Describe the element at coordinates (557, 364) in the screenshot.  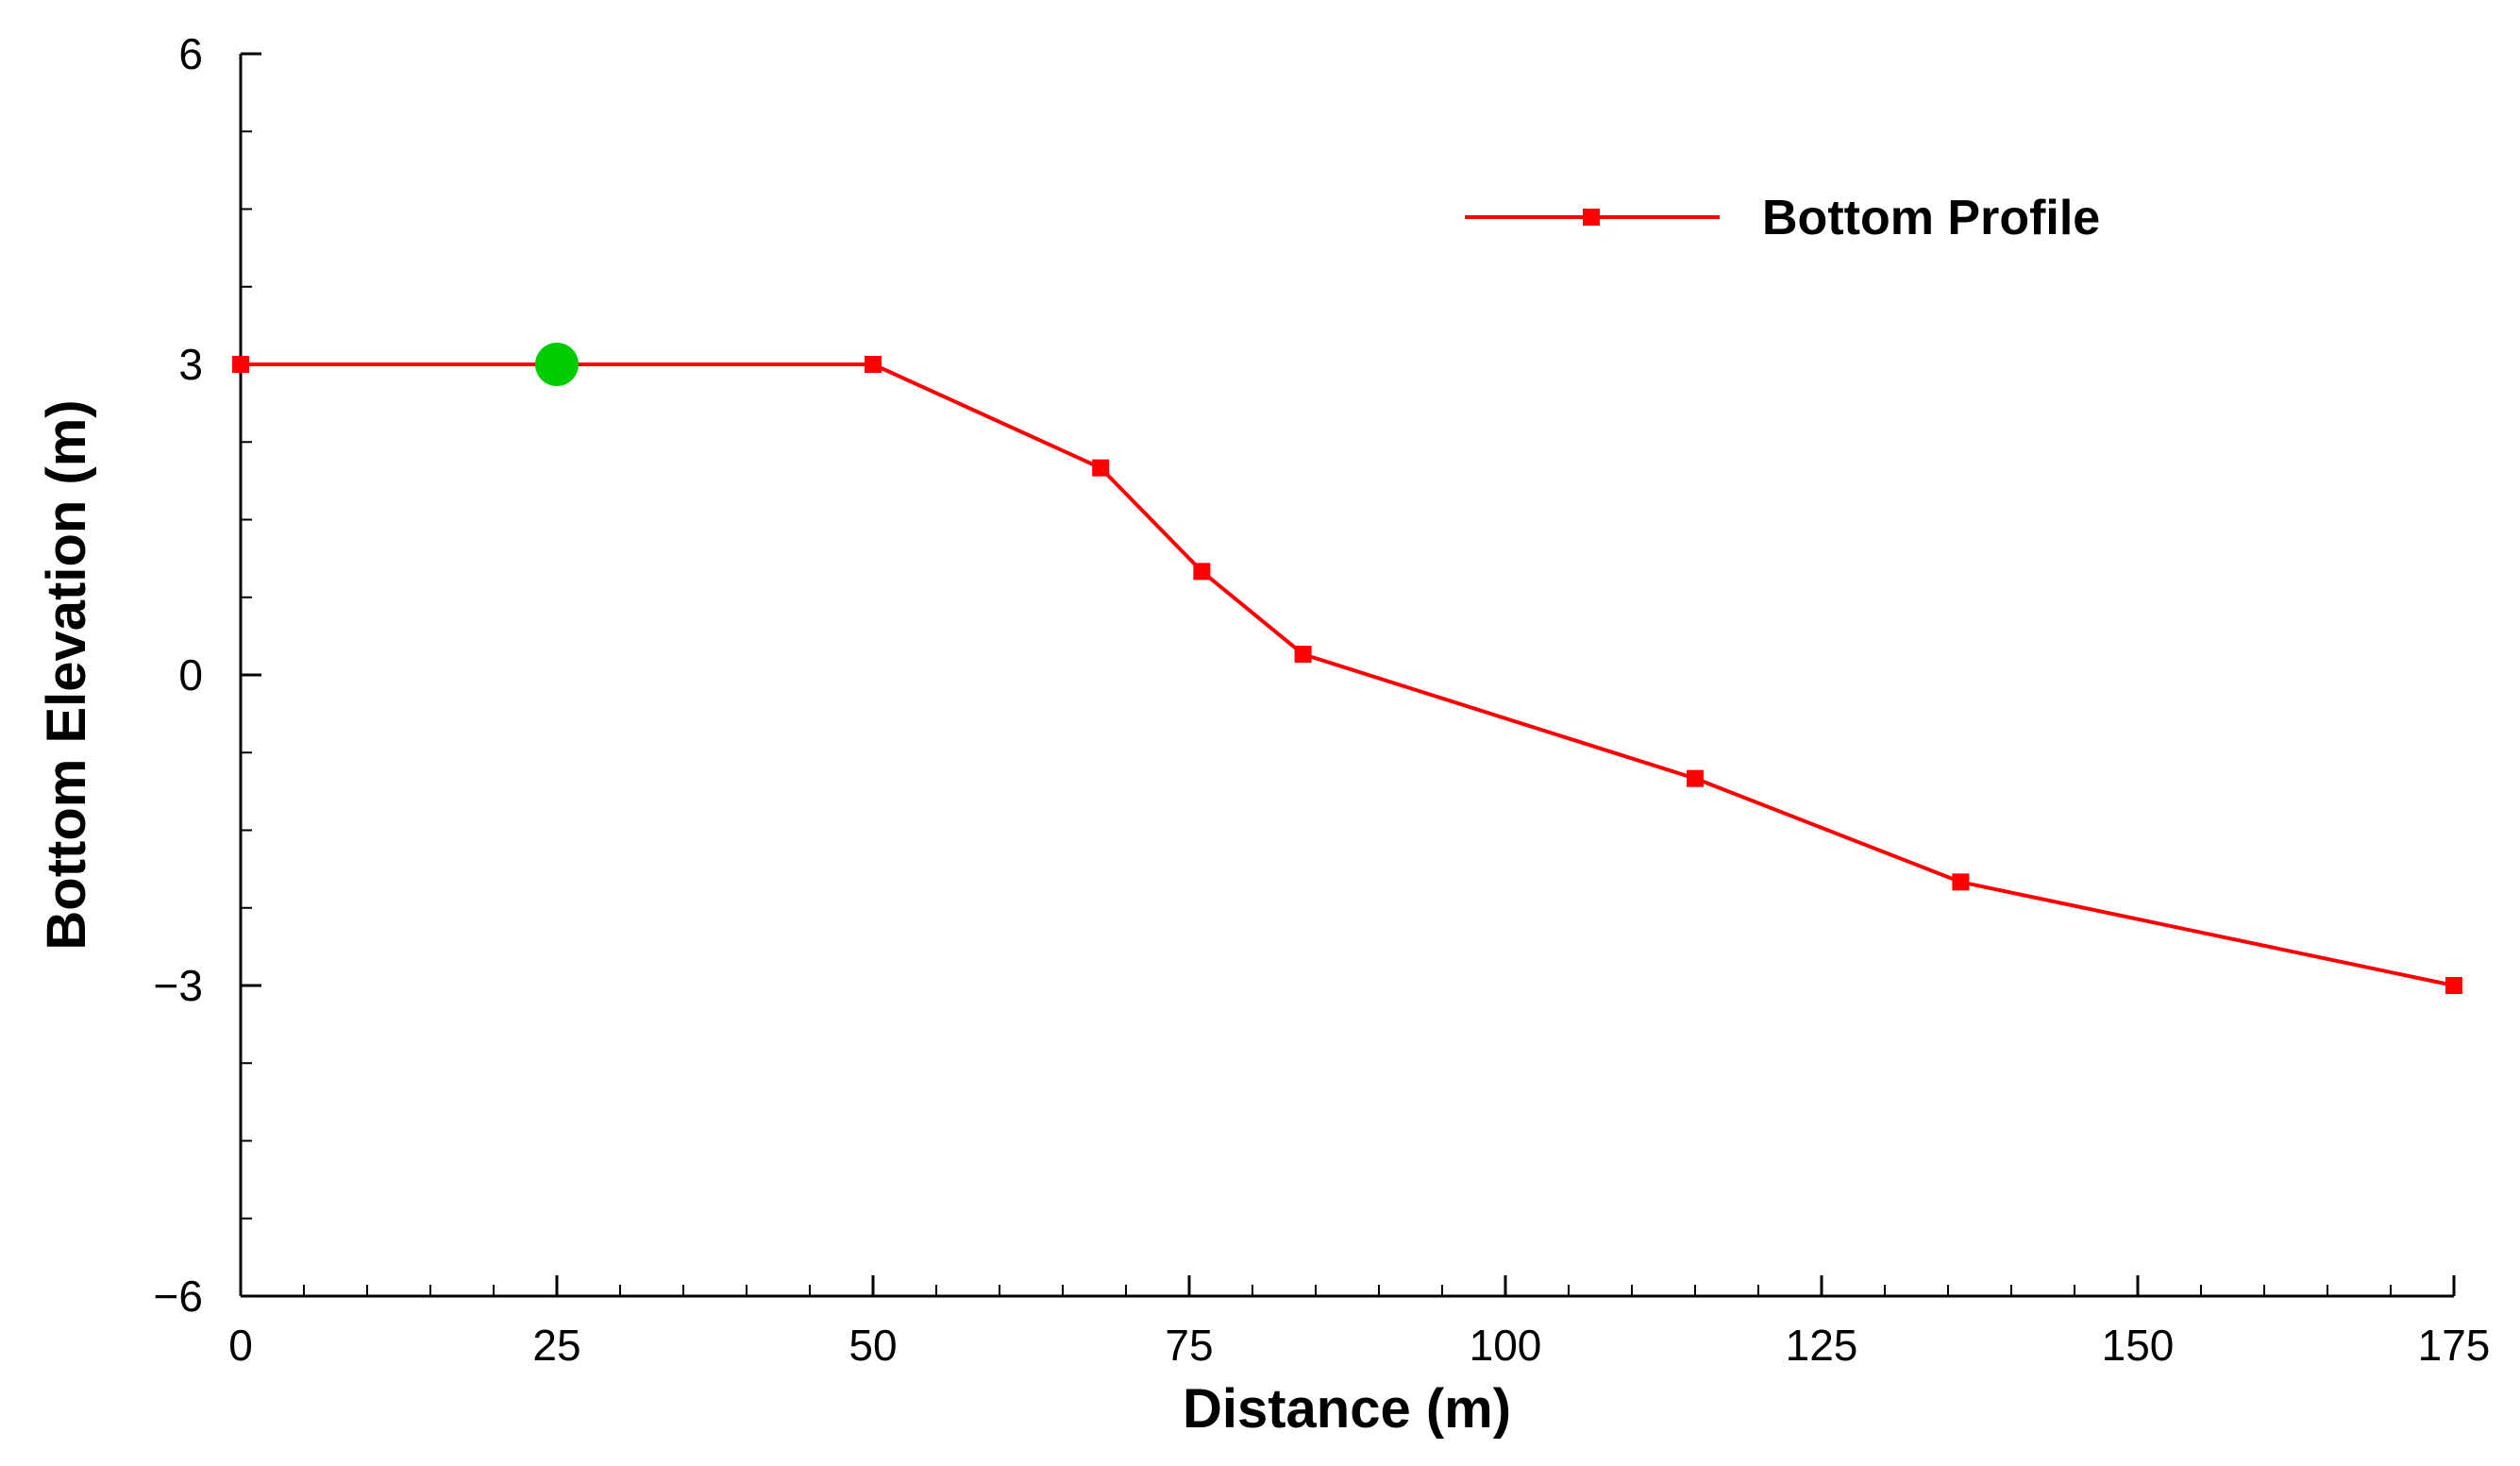
I see `highlight-point-marker` at that location.